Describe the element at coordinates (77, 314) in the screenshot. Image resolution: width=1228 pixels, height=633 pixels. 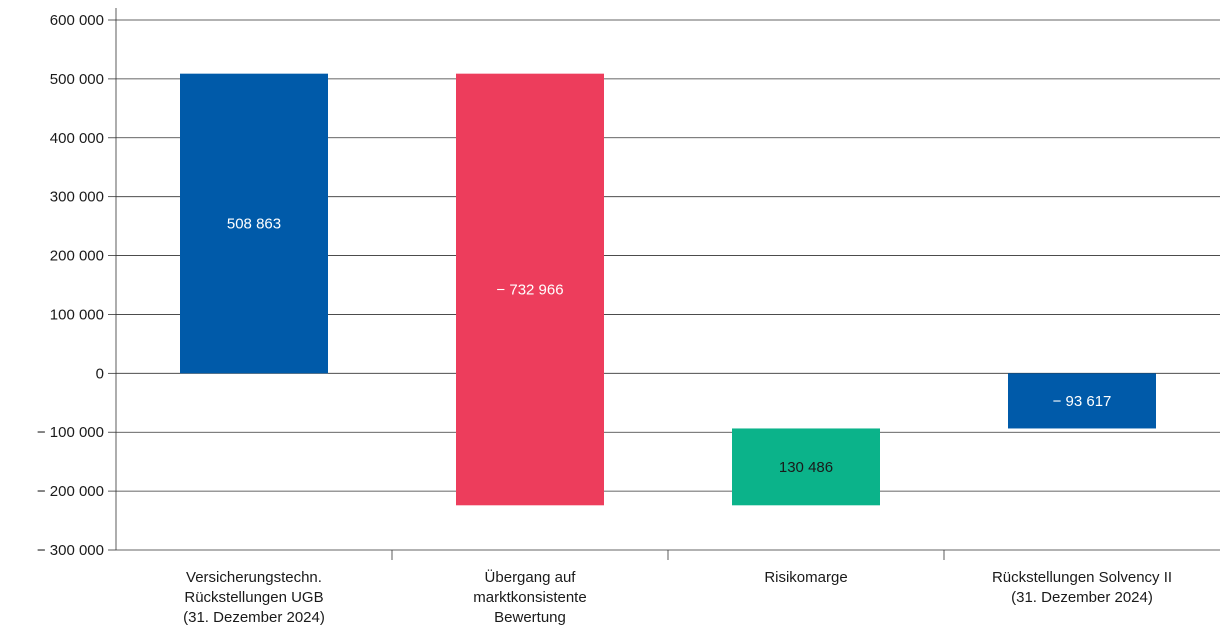
I see `y-tick-label: 100 000` at that location.